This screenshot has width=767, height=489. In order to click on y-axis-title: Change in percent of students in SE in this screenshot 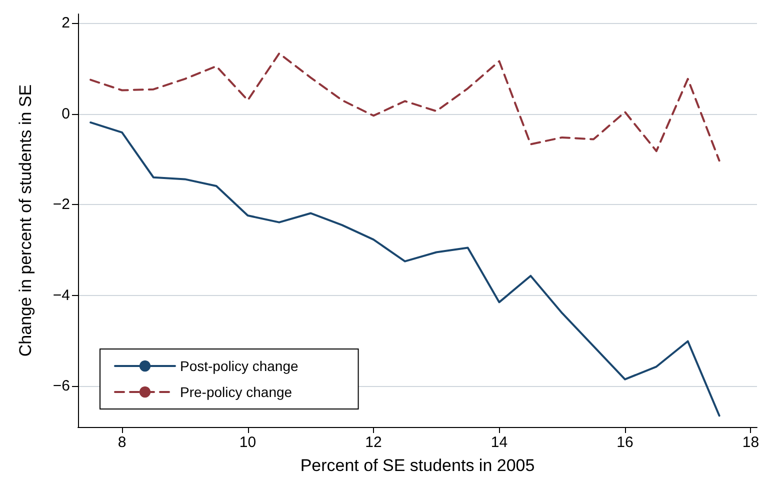, I will do `click(25, 220)`.